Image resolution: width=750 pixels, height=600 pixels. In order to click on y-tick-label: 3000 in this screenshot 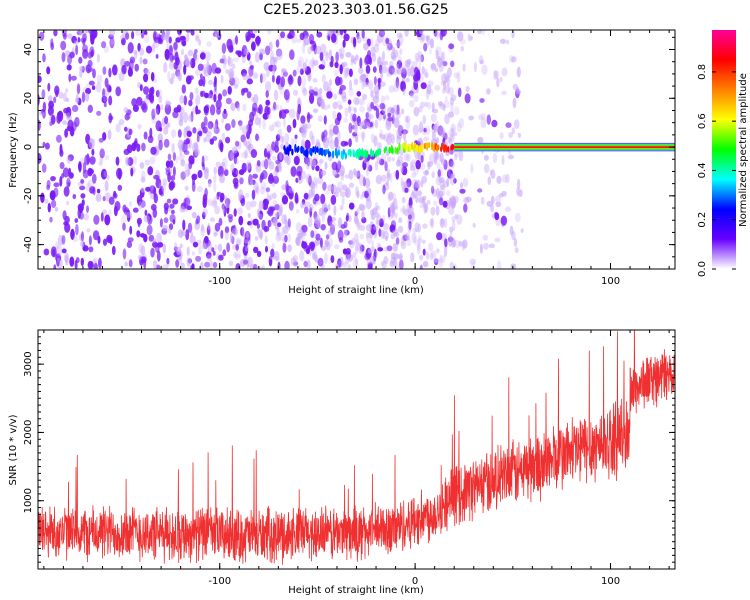, I will do `click(28, 363)`.